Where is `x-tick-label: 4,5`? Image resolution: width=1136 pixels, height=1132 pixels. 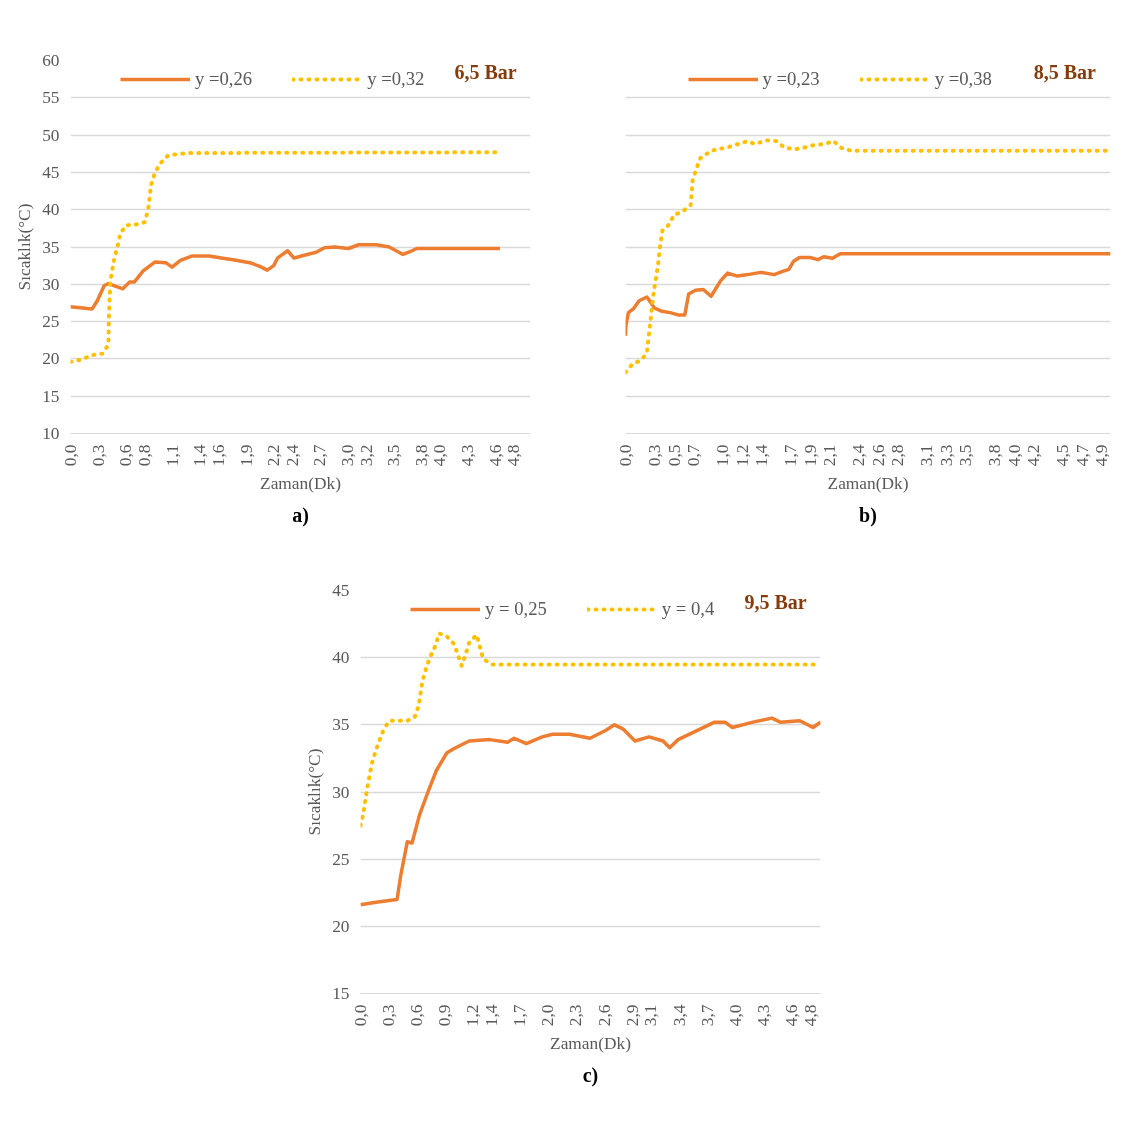 x-tick-label: 4,5 is located at coordinates (1063, 455).